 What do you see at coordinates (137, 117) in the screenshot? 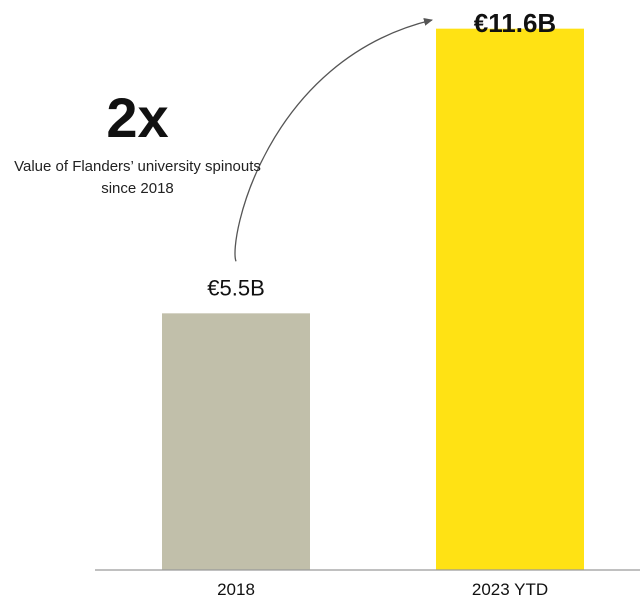
I see `growth-multiplier: 2x` at bounding box center [137, 117].